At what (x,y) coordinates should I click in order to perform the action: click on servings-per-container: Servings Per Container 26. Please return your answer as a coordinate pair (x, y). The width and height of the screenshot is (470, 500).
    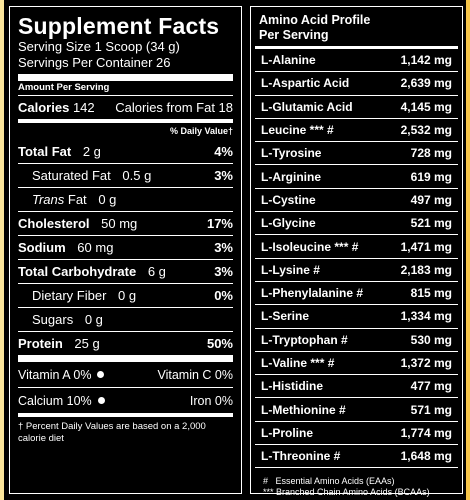
    Looking at the image, I should click on (94, 62).